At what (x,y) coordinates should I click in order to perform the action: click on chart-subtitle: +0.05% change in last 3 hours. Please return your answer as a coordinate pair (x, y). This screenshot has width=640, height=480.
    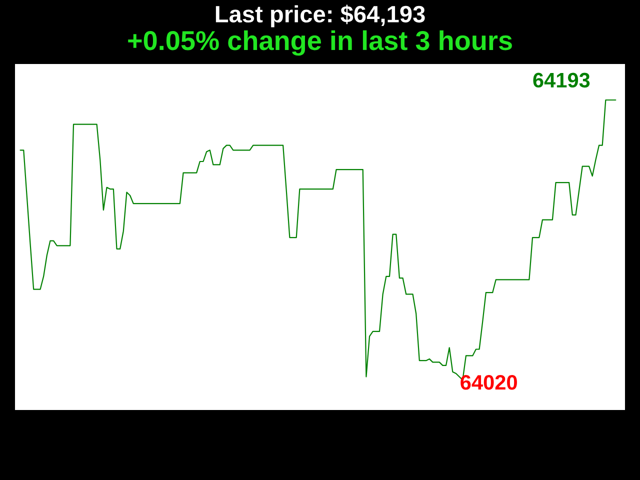
    Looking at the image, I should click on (320, 43).